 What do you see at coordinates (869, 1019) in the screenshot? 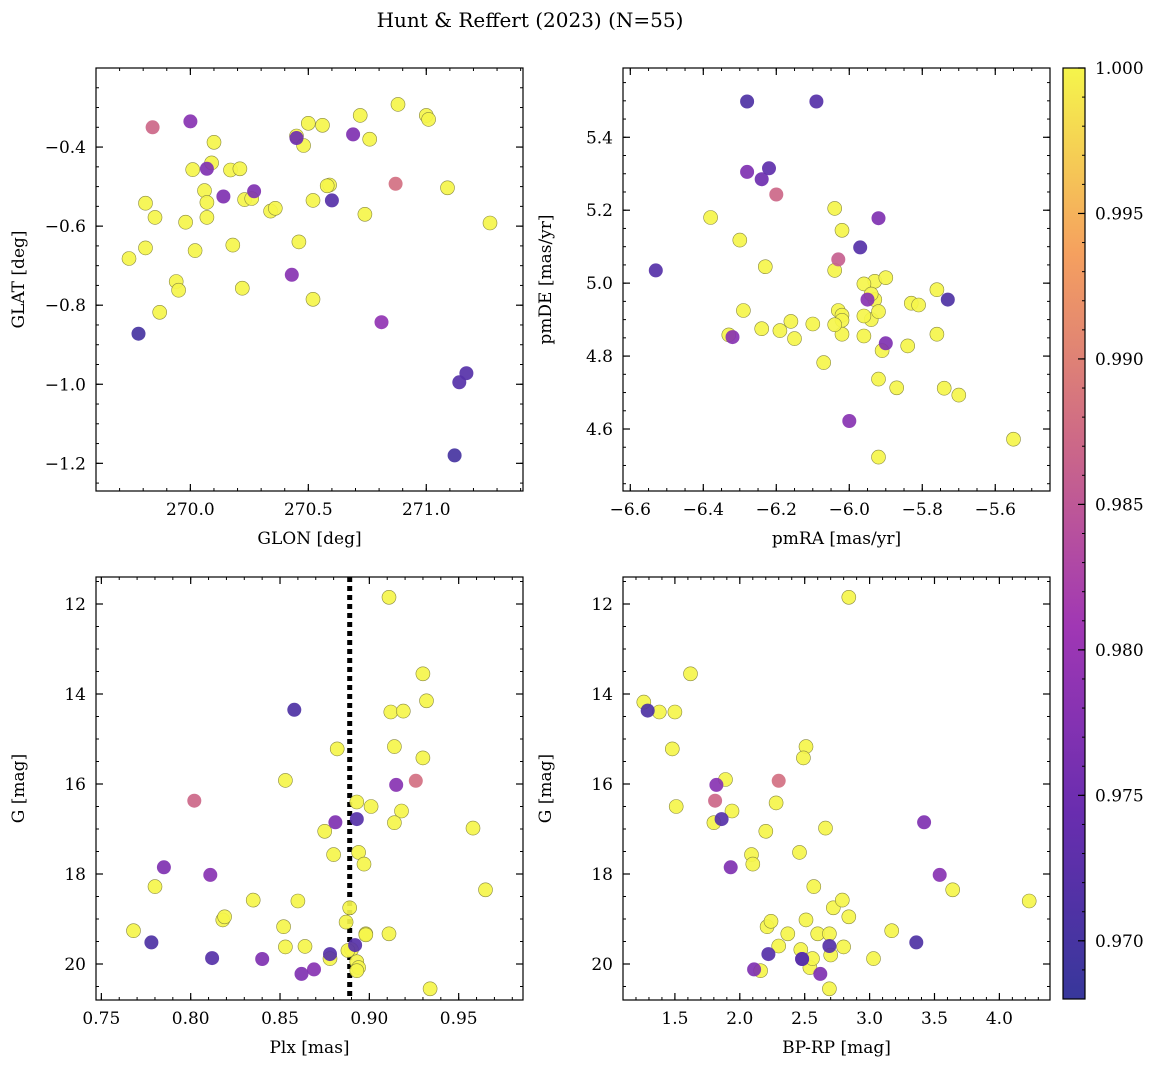
I see `x-tick-label: 3.0` at bounding box center [869, 1019].